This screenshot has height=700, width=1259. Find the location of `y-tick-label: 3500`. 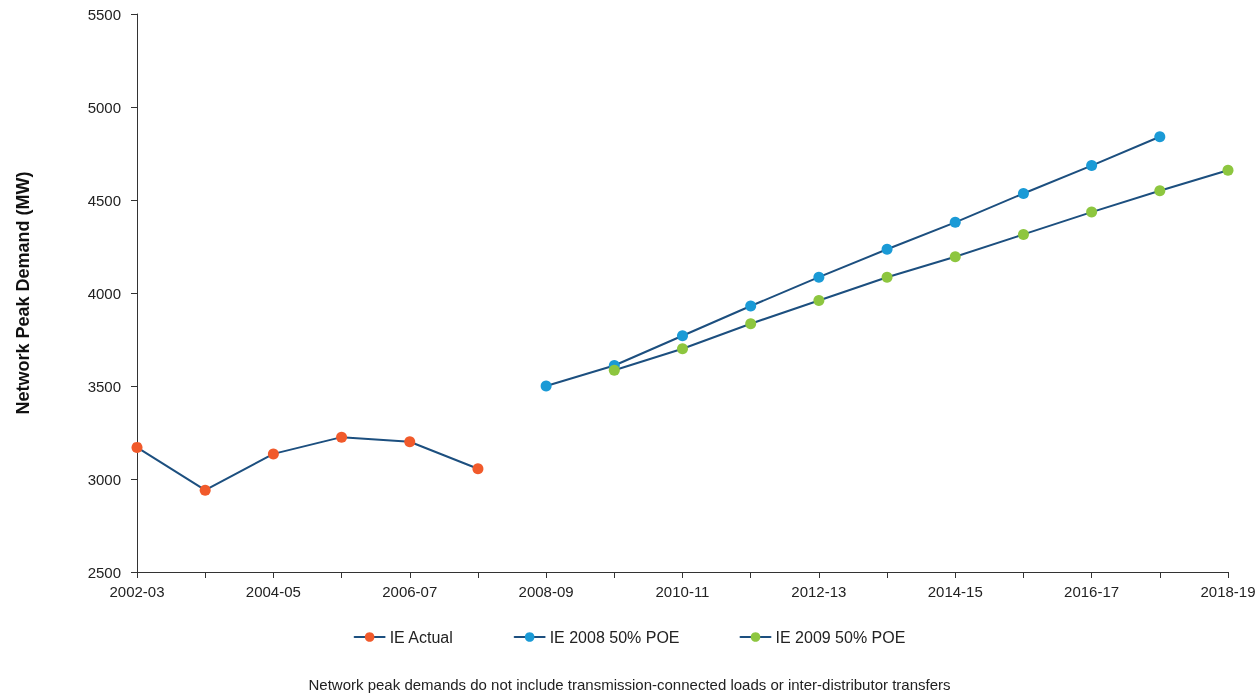

y-tick-label: 3500 is located at coordinates (104, 386).